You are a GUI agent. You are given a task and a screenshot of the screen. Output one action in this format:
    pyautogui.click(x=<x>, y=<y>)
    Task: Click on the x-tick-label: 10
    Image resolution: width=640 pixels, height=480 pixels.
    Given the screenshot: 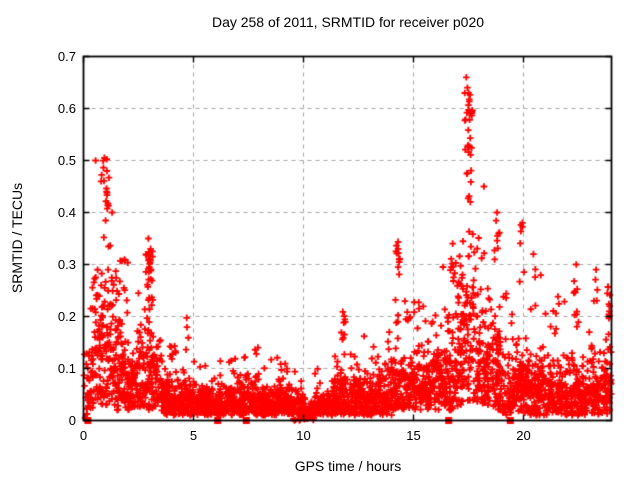 What is the action you would take?
    pyautogui.click(x=303, y=435)
    